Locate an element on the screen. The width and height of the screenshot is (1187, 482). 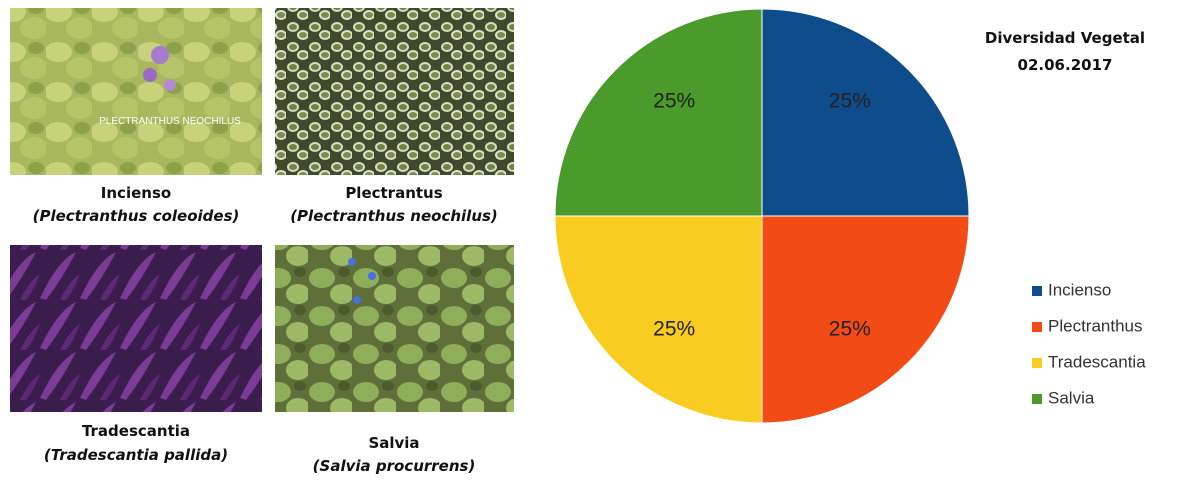
photo-name: Tradescantia is located at coordinates (136, 431).